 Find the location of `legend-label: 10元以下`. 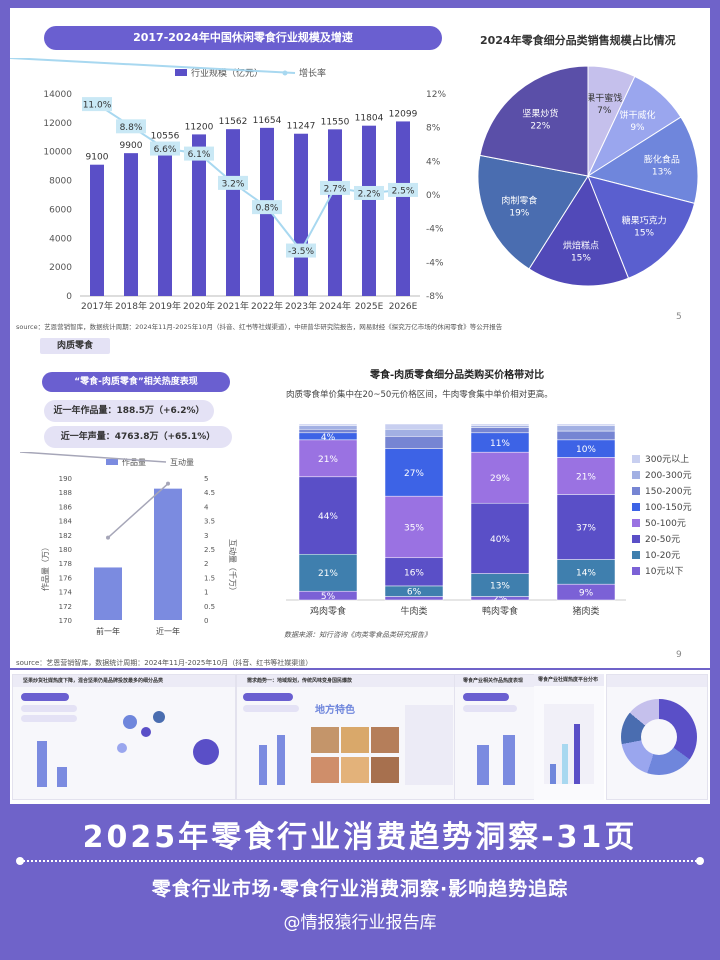

legend-label: 10元以下 is located at coordinates (664, 572).